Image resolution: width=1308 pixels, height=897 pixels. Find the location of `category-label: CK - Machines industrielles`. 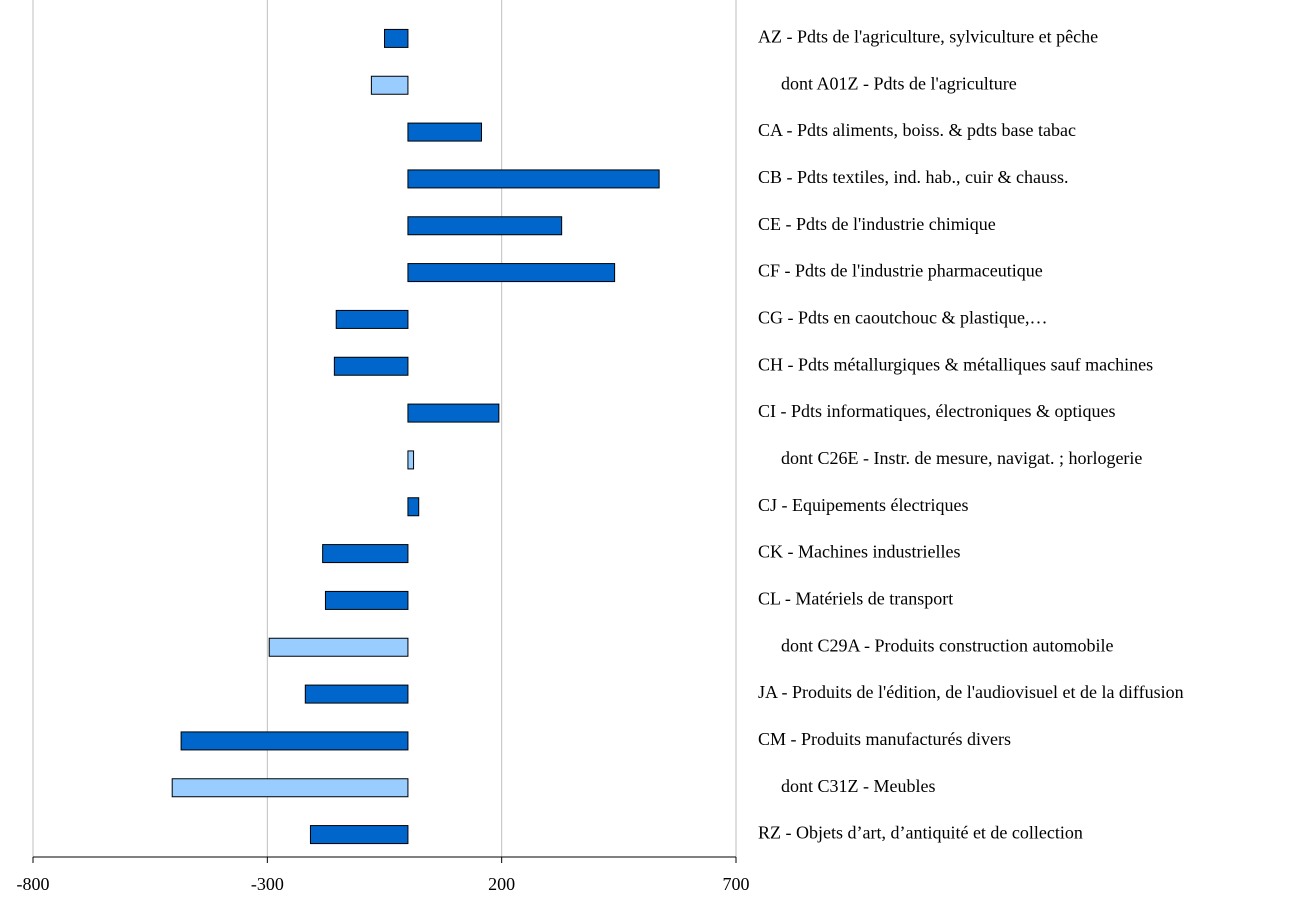

category-label: CK - Machines industrielles is located at coordinates (859, 552).